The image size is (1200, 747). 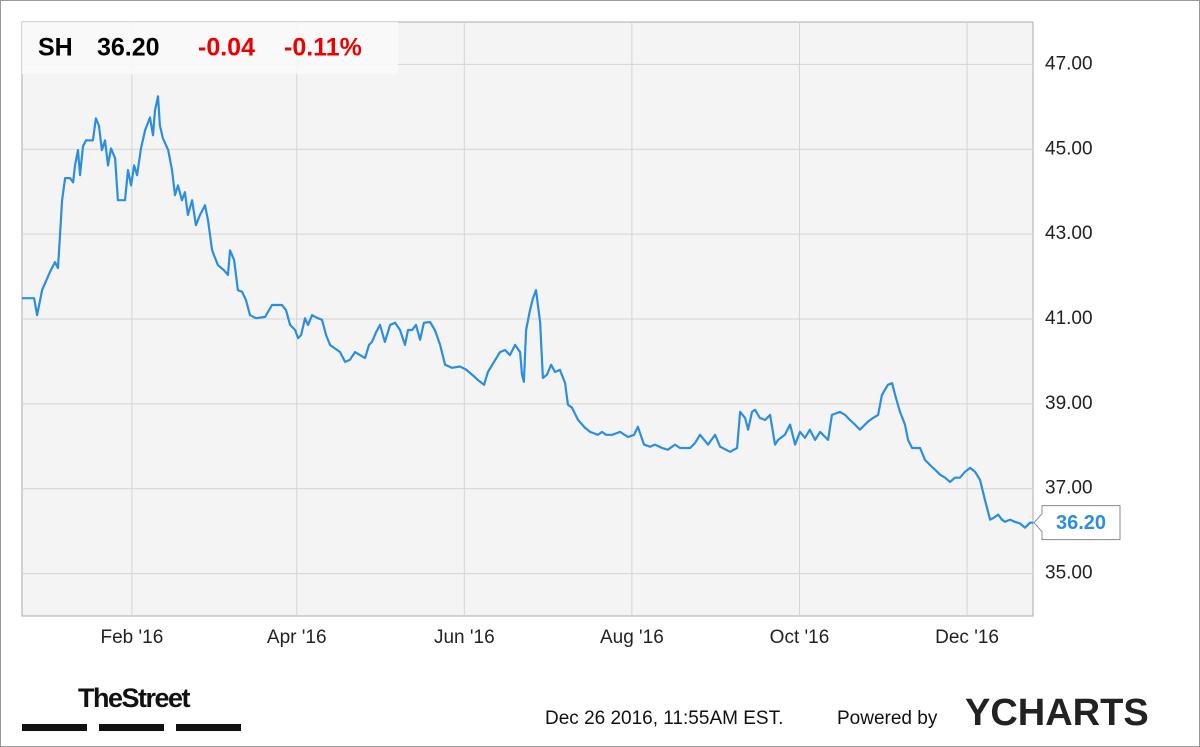 What do you see at coordinates (464, 637) in the screenshot?
I see `x-tick-label: Jun '16` at bounding box center [464, 637].